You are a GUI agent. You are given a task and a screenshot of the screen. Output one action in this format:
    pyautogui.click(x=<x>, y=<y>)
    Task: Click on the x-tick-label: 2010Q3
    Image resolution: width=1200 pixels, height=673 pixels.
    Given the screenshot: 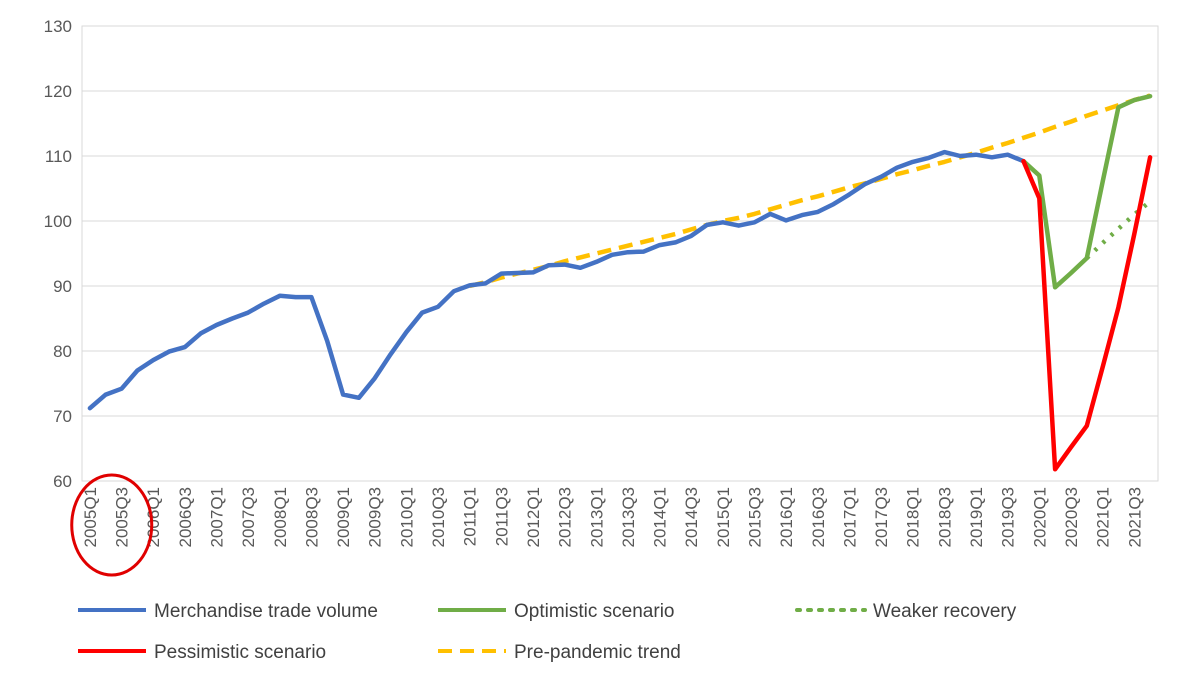 What is the action you would take?
    pyautogui.click(x=438, y=517)
    